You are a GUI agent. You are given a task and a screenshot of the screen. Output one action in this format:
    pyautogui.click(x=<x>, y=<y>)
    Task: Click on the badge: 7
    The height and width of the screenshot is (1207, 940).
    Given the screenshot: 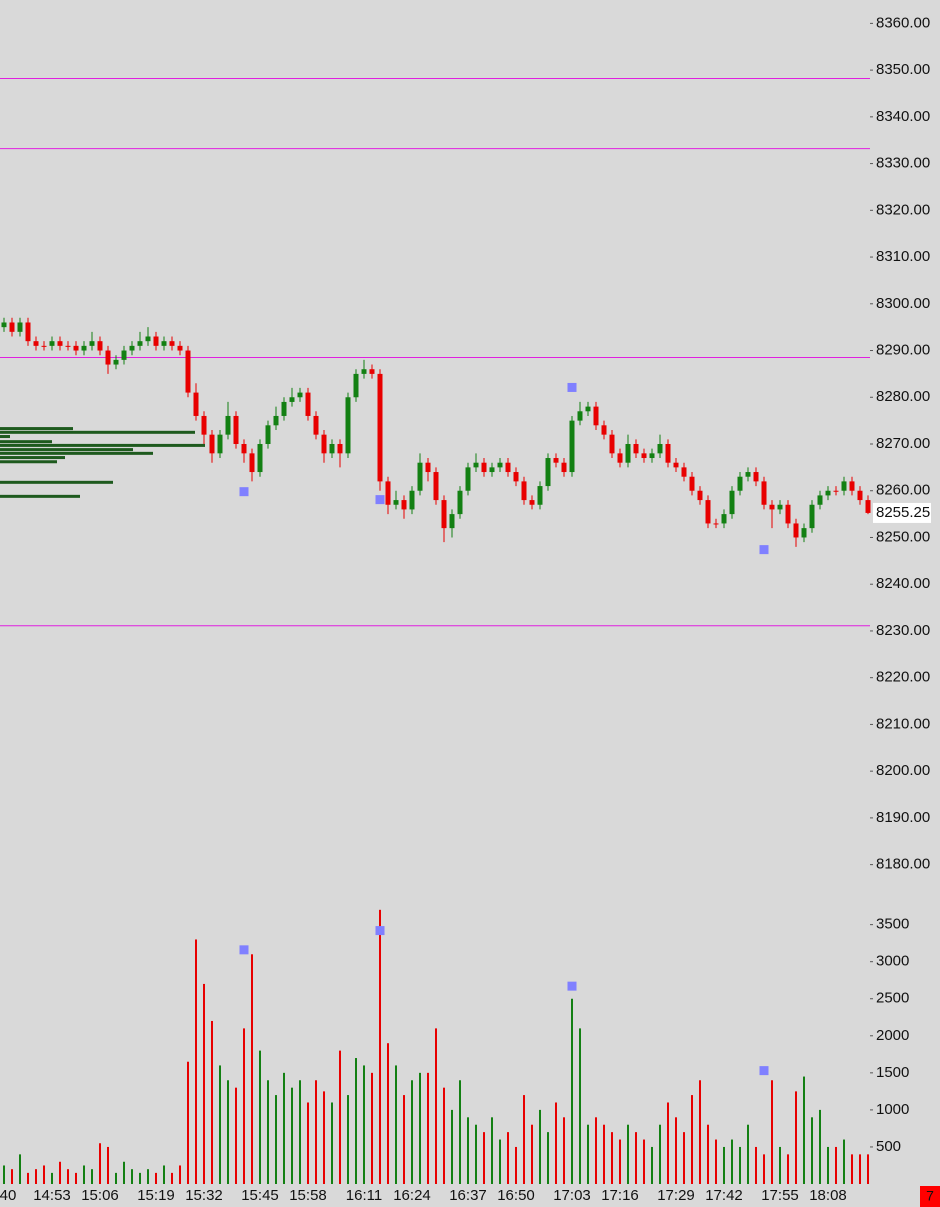 What is the action you would take?
    pyautogui.click(x=930, y=1196)
    